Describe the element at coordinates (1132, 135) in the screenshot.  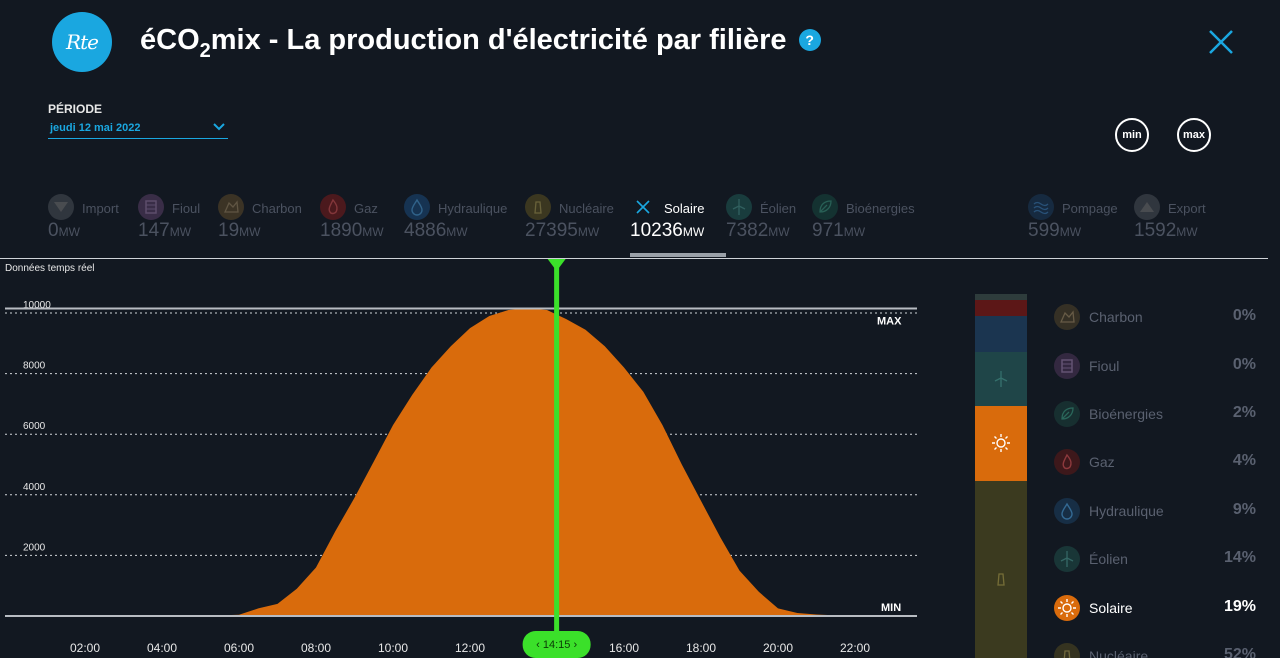
I see `min-button: min` at that location.